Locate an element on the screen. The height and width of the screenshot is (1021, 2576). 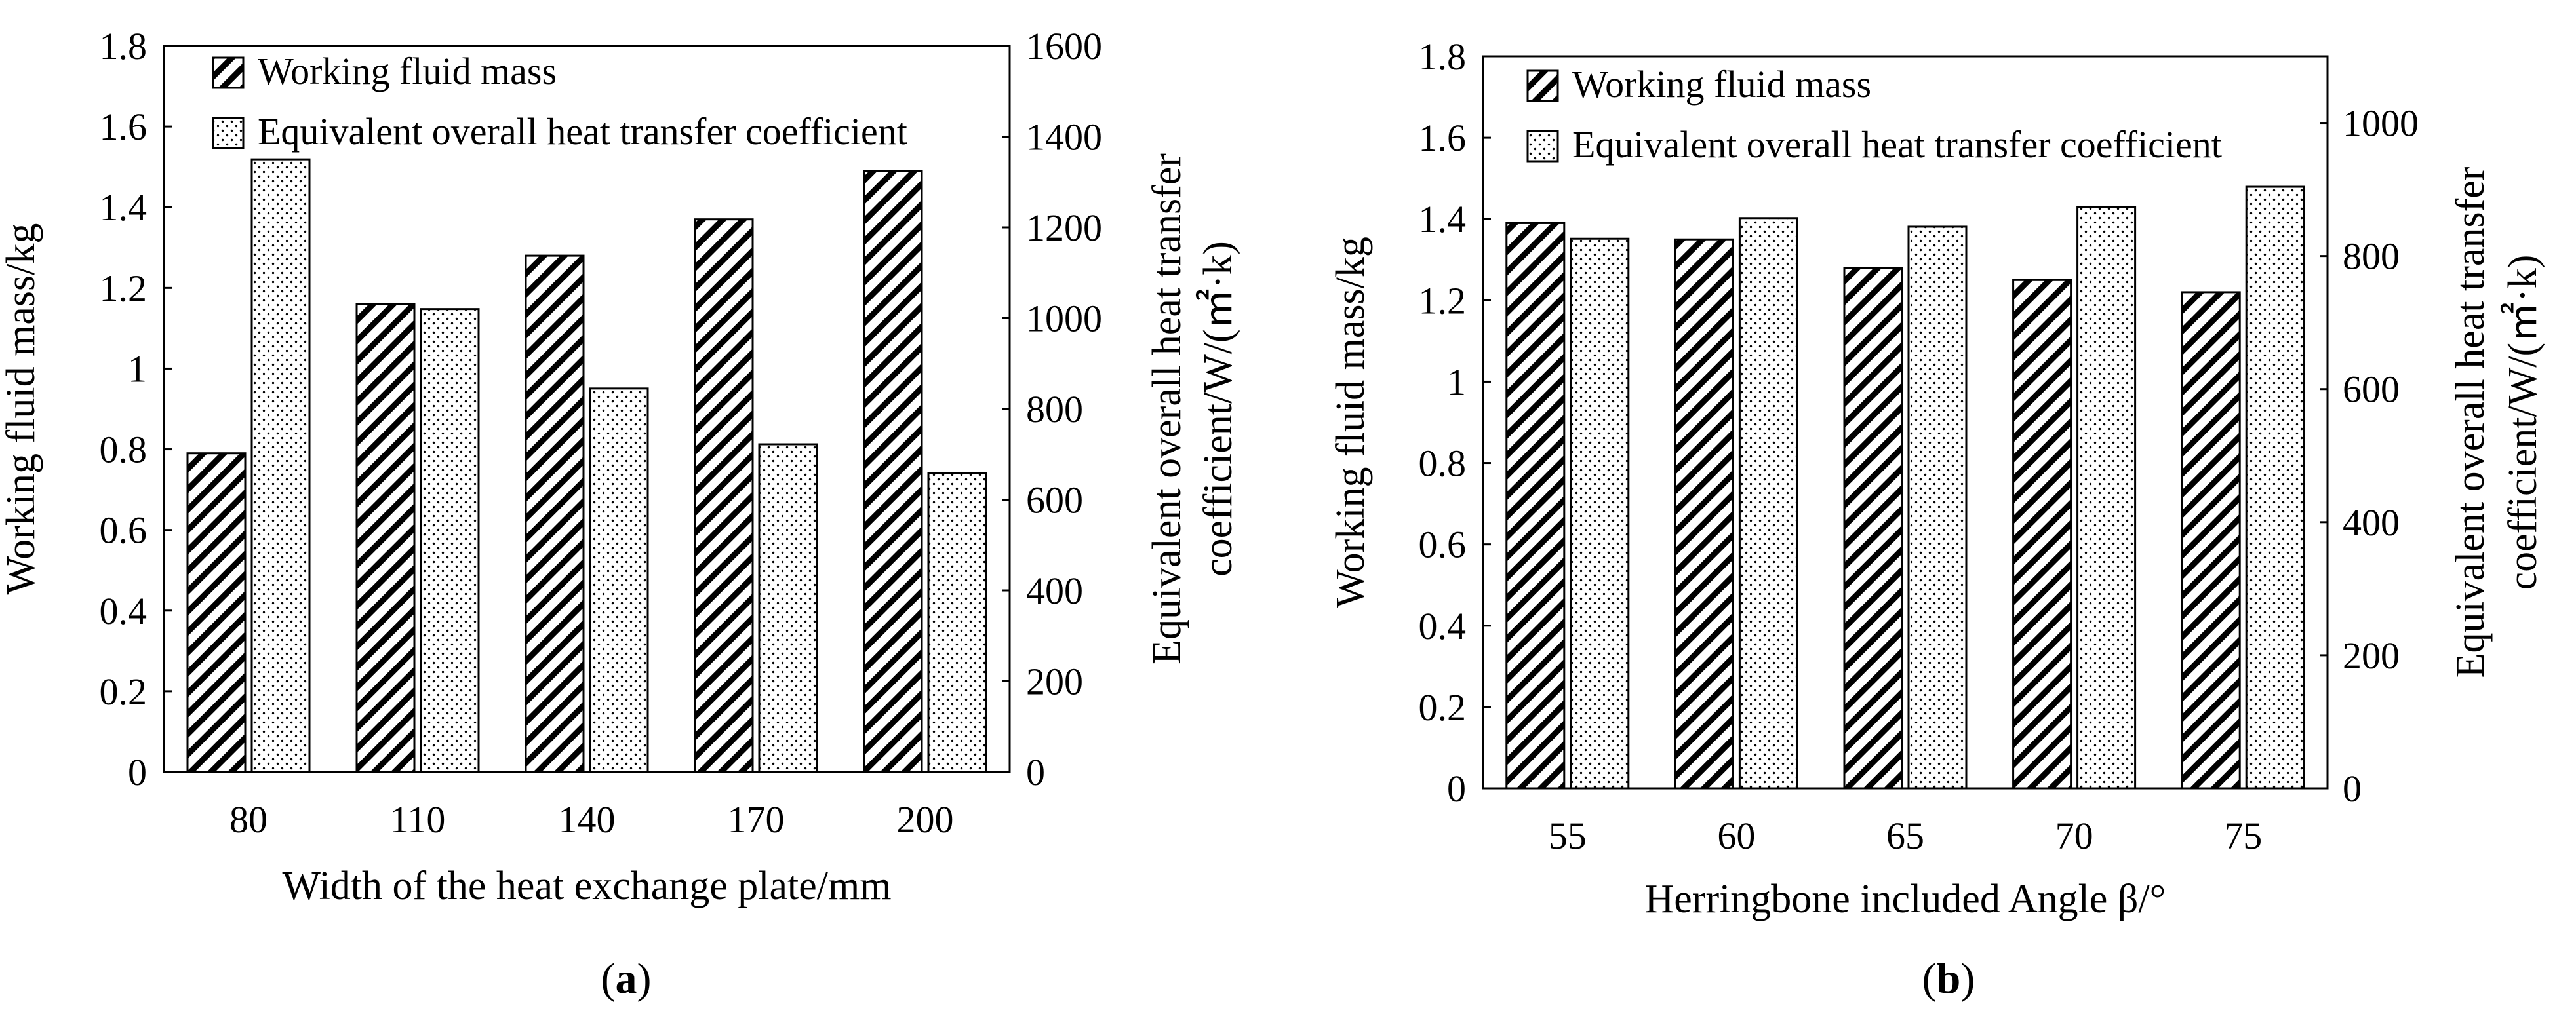
y2-tick-label: 1400 is located at coordinates (1064, 137).